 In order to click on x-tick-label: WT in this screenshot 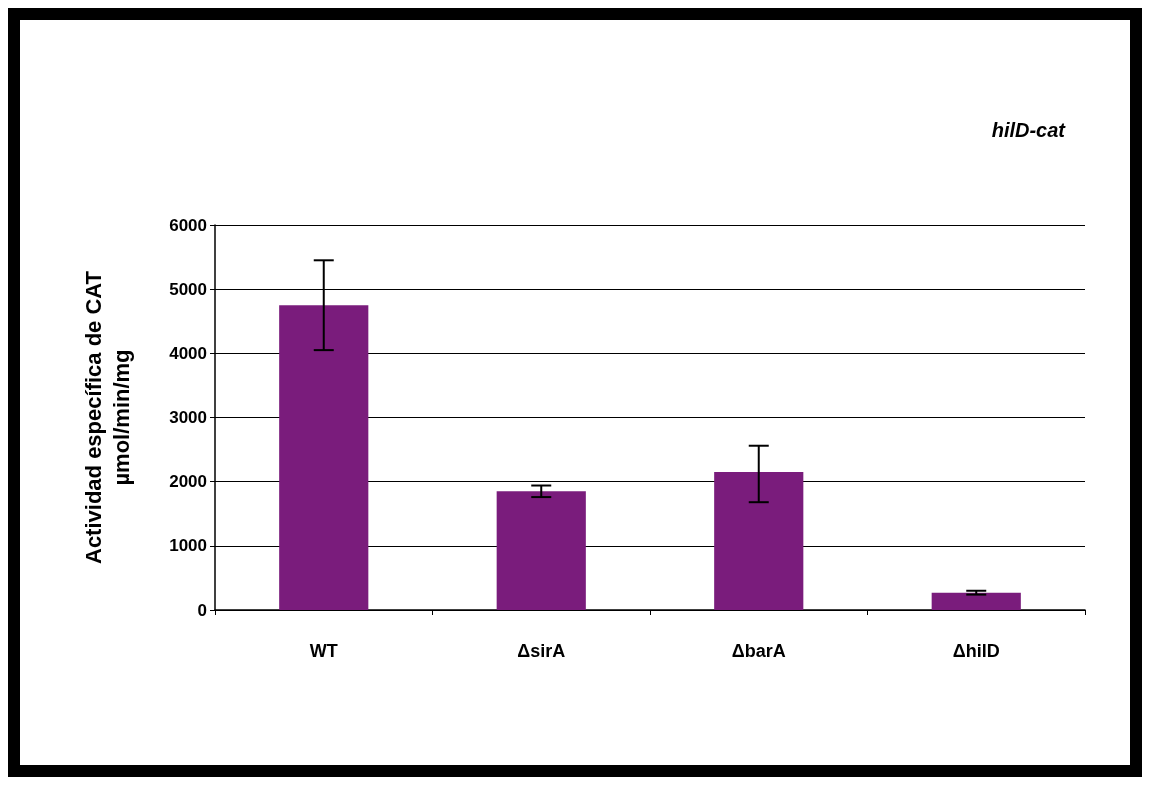, I will do `click(323, 651)`.